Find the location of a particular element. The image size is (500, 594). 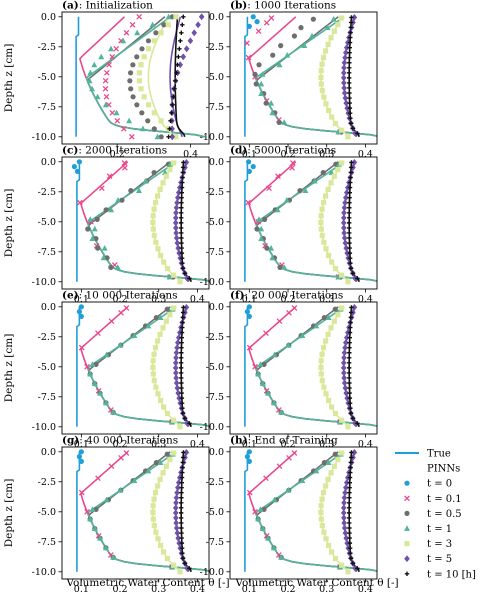

panel-tag: (g) is located at coordinates (70, 441).